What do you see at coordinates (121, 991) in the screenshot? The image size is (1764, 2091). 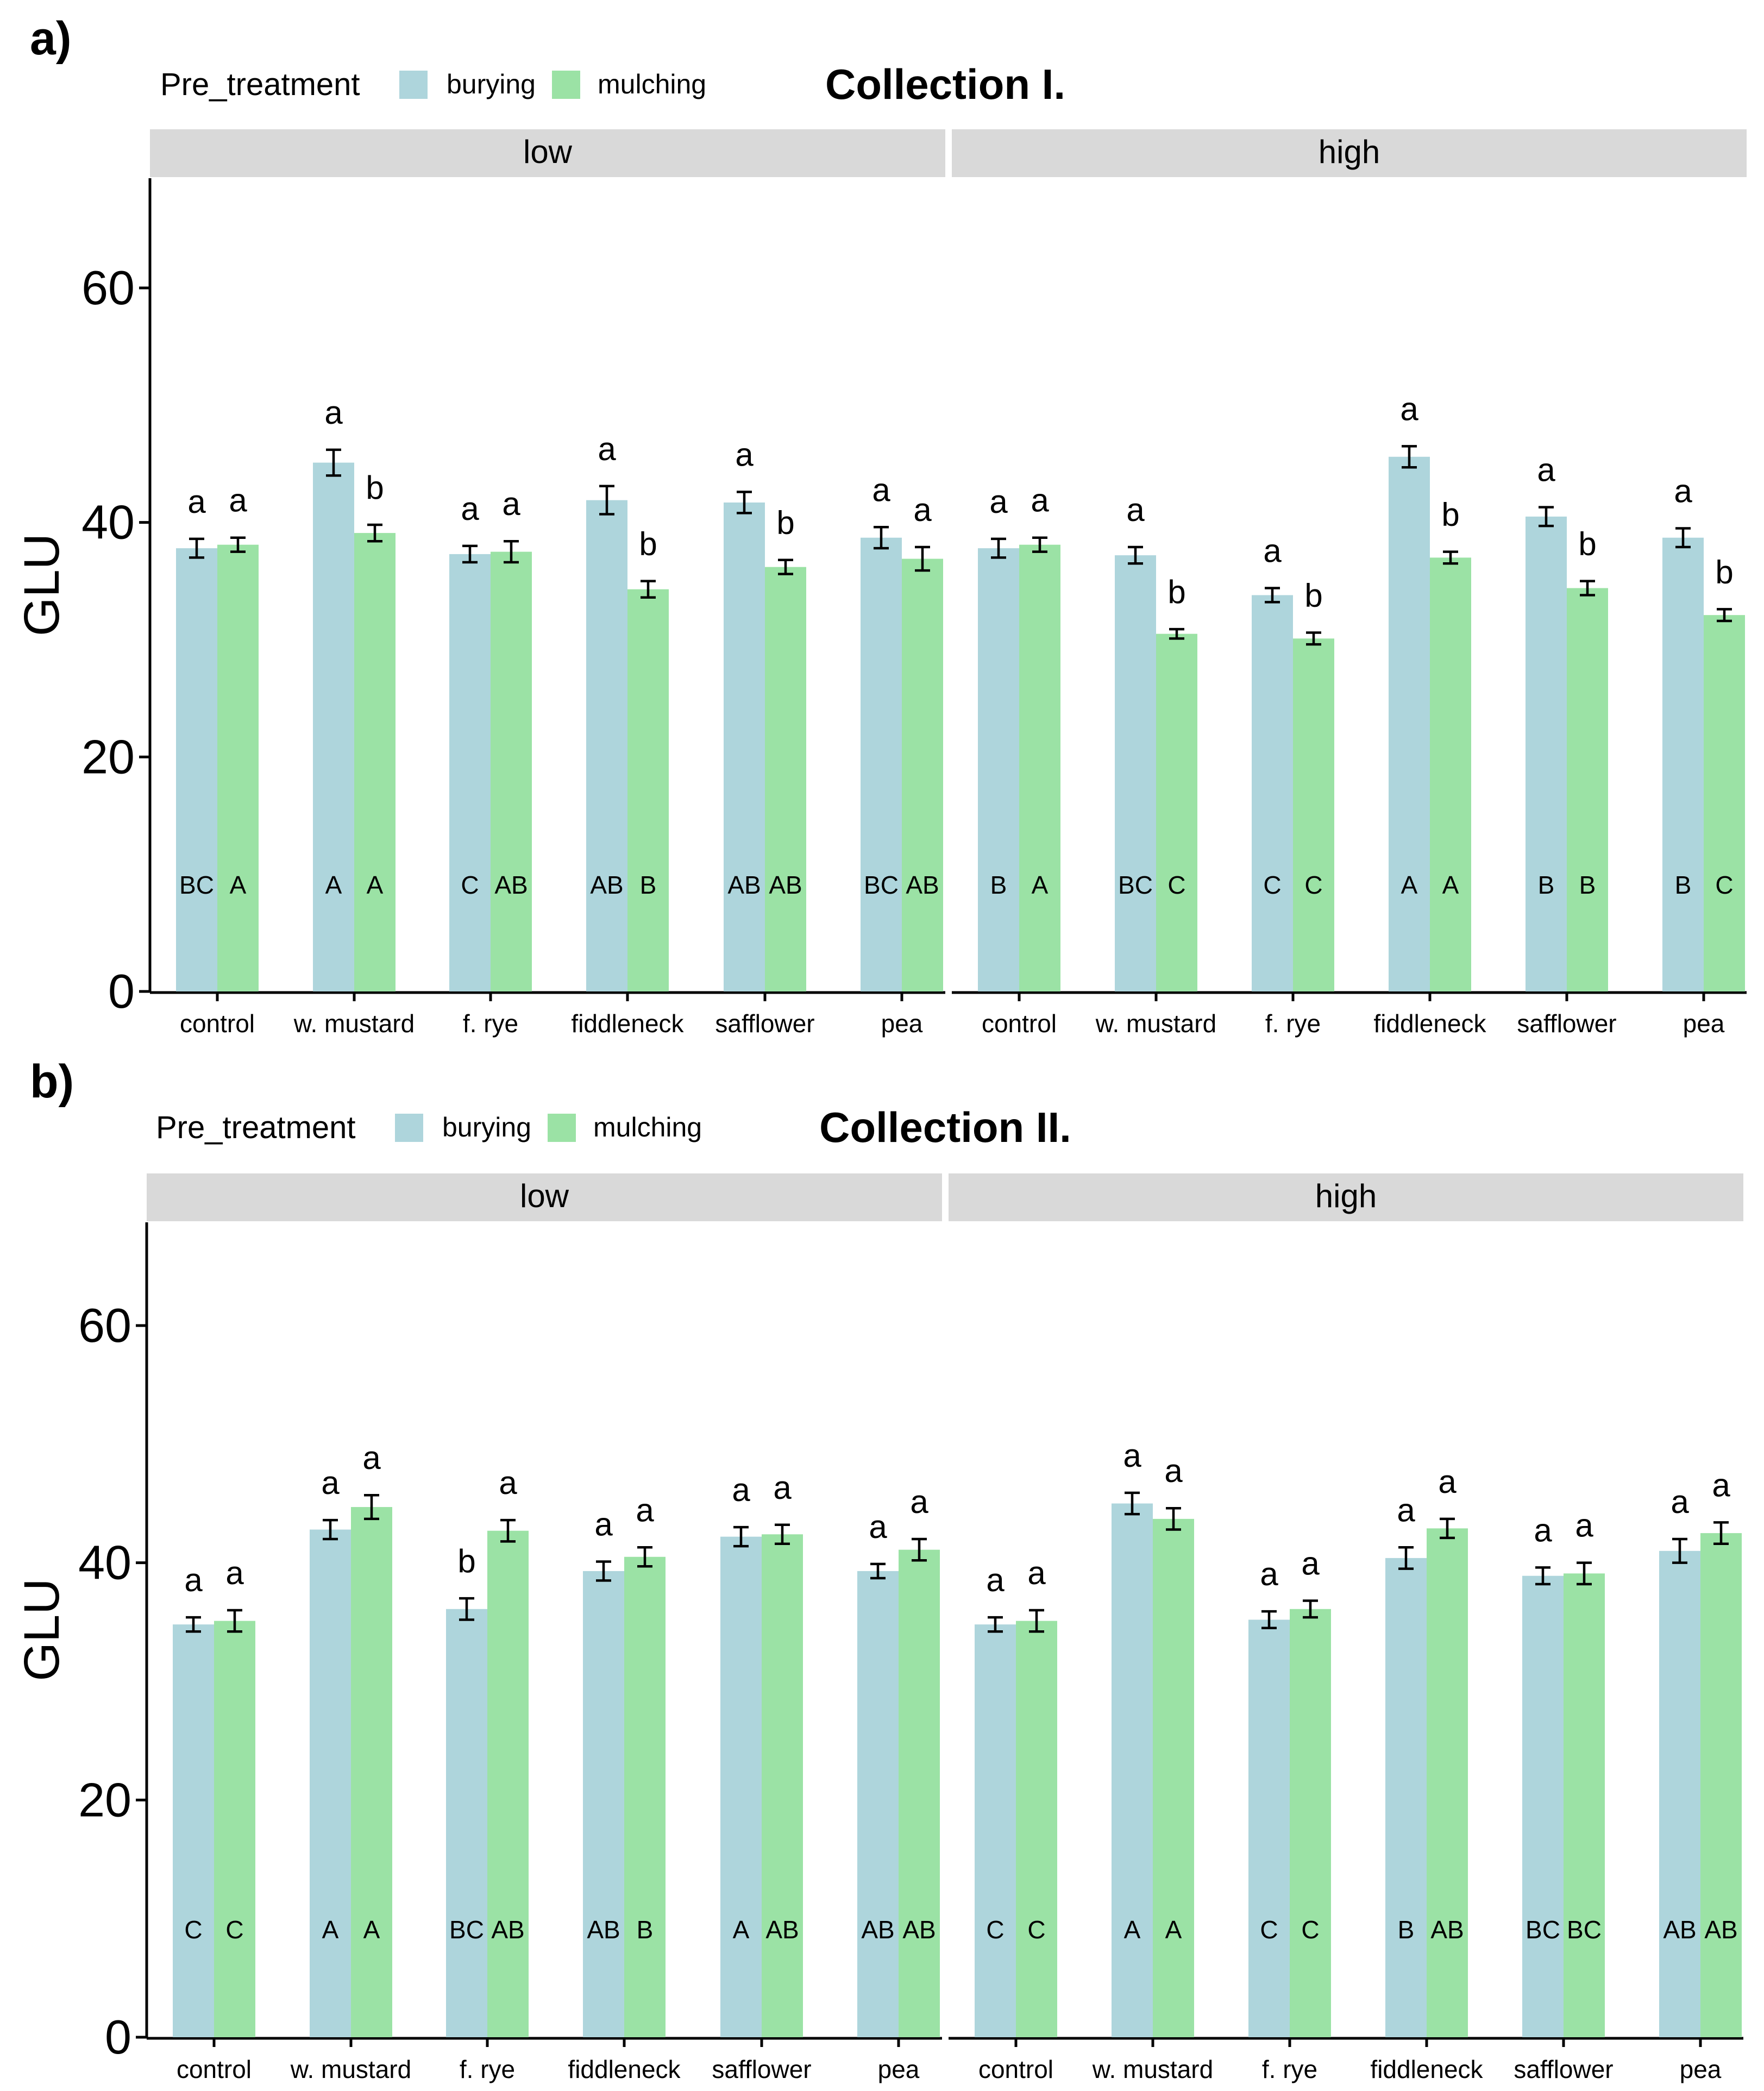 I see `y-tick-label: 0` at bounding box center [121, 991].